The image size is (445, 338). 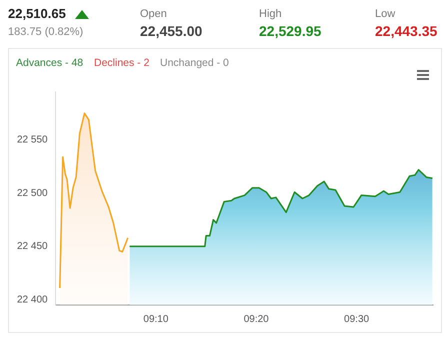 I want to click on text: High, so click(x=270, y=14).